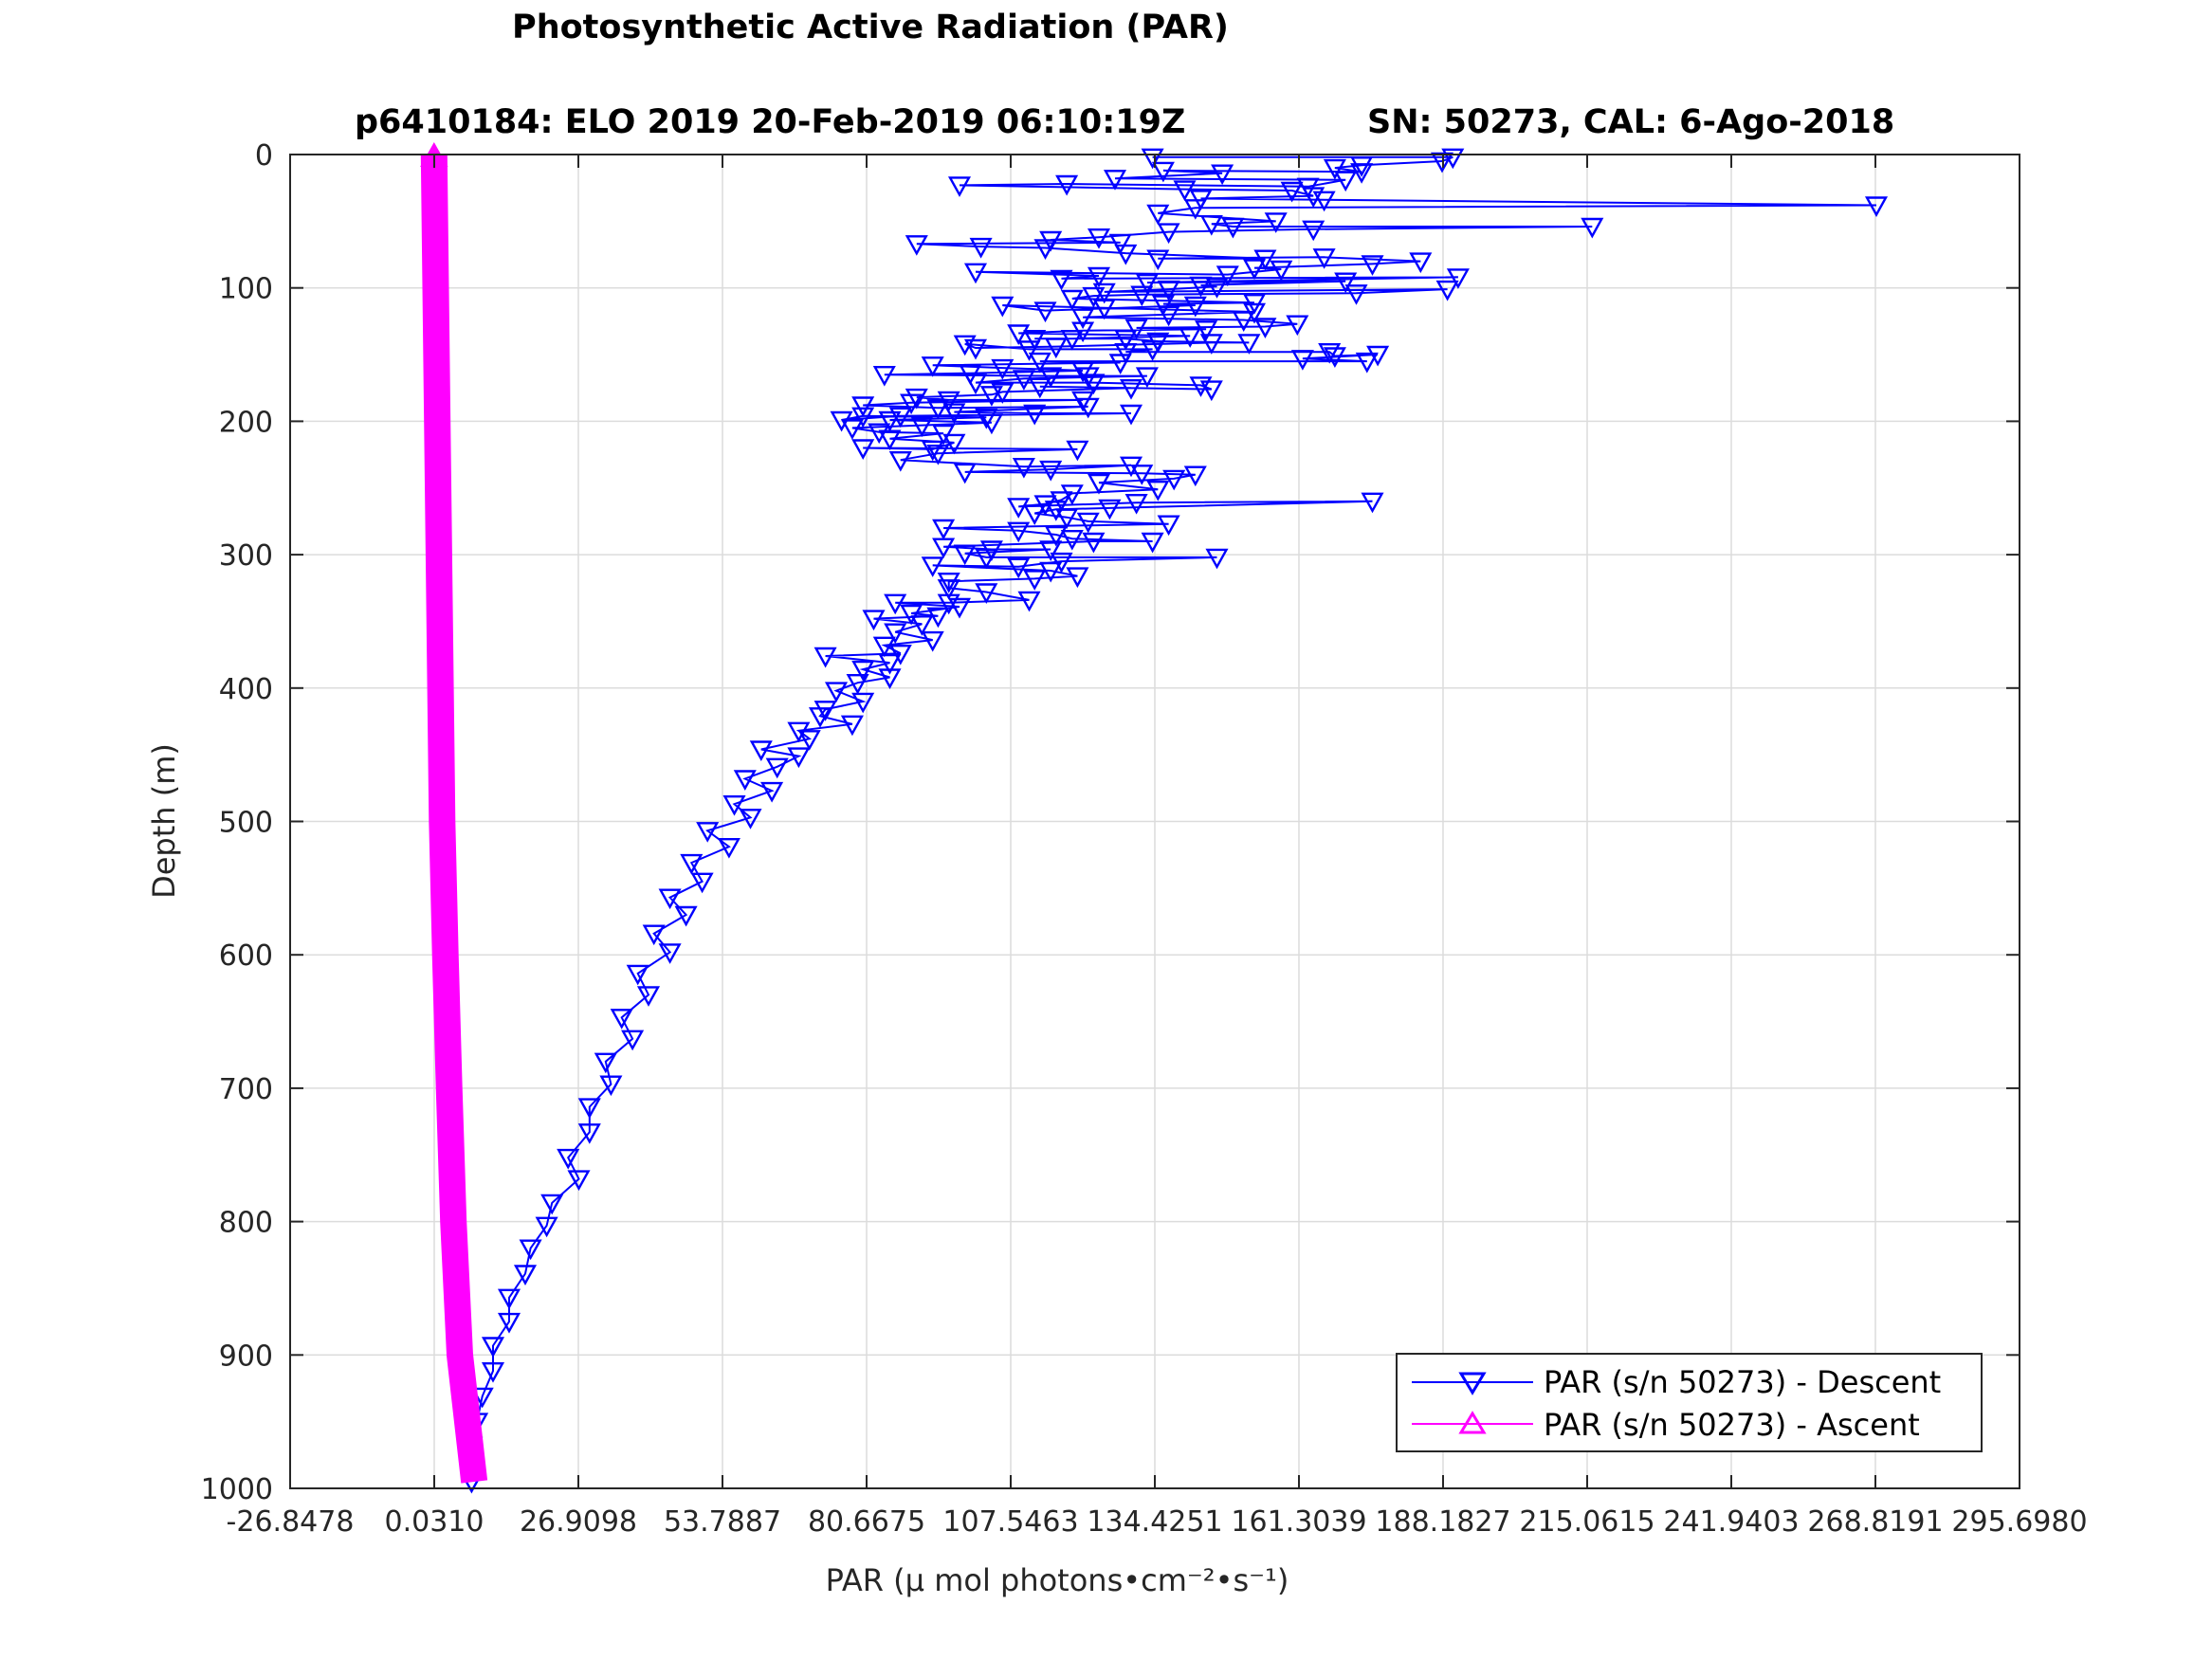 The height and width of the screenshot is (1659, 2212). Describe the element at coordinates (1057, 1580) in the screenshot. I see `x-axis-label: PAR (μ mol photons•cm⁻²•s⁻¹)` at that location.